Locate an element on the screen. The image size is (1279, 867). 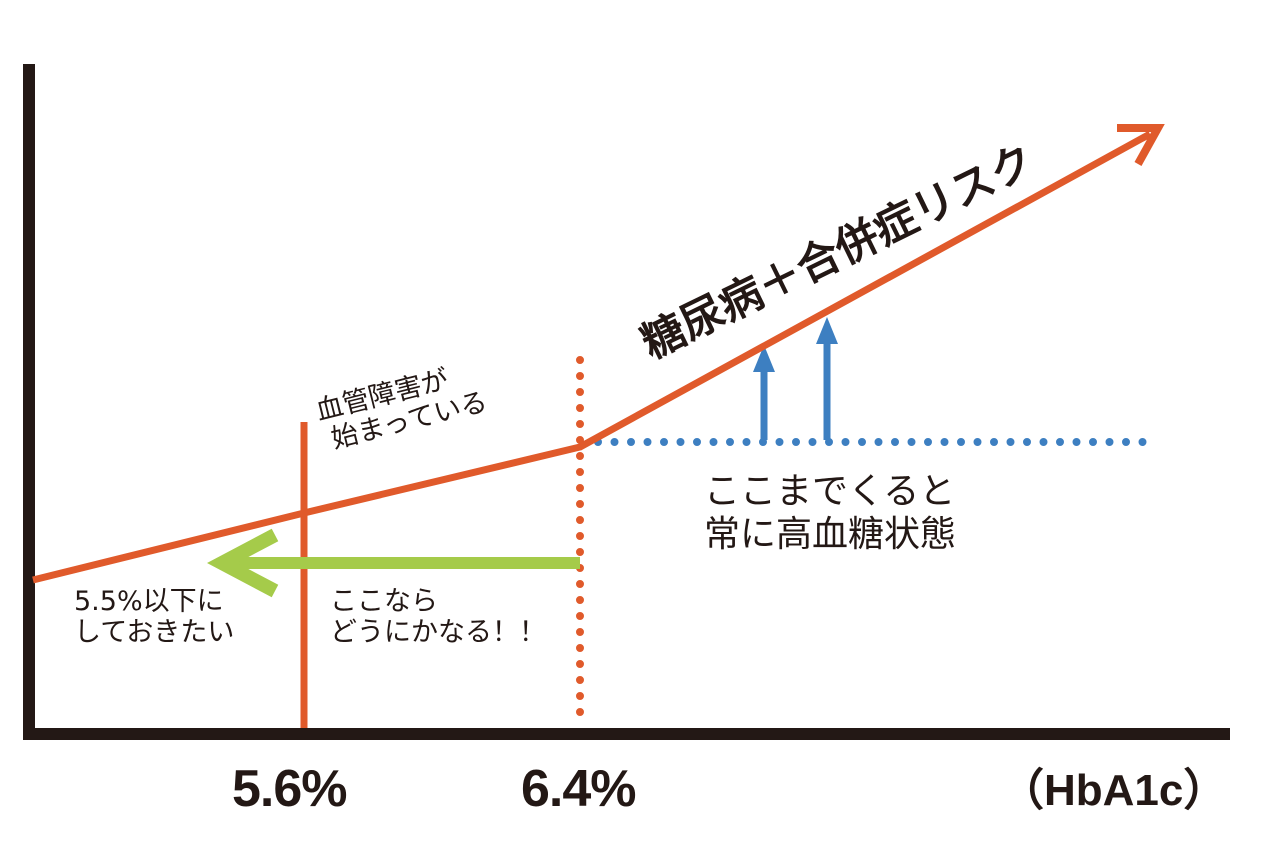
recoverable-line2: どうにかなる！！ is located at coordinates (438, 633).